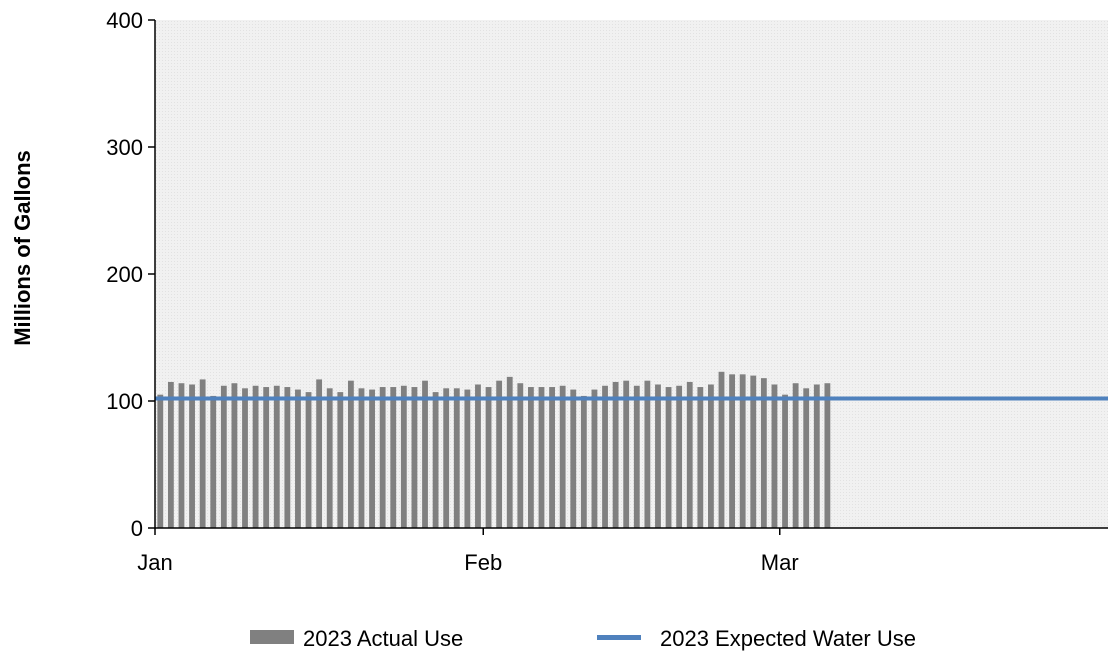  Describe the element at coordinates (788, 638) in the screenshot. I see `legend-label-expected-use: 2023 Expected Water Use` at that location.